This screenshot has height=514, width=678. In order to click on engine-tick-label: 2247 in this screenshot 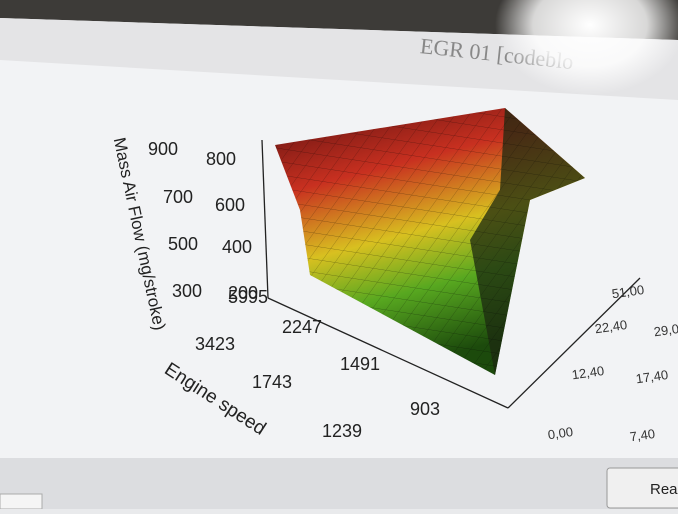, I will do `click(302, 327)`.